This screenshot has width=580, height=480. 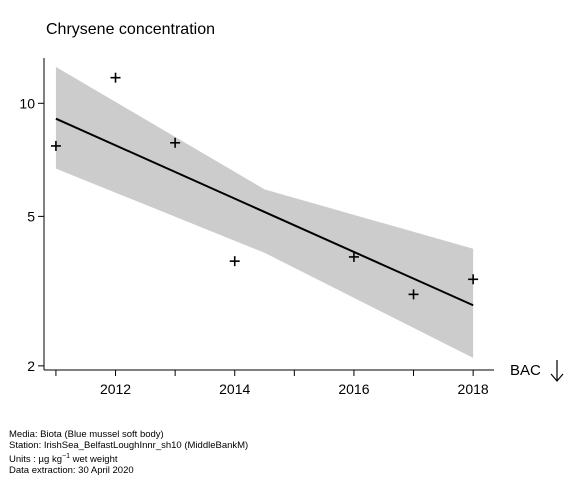 I want to click on y-tick-label: 2, so click(x=31, y=366).